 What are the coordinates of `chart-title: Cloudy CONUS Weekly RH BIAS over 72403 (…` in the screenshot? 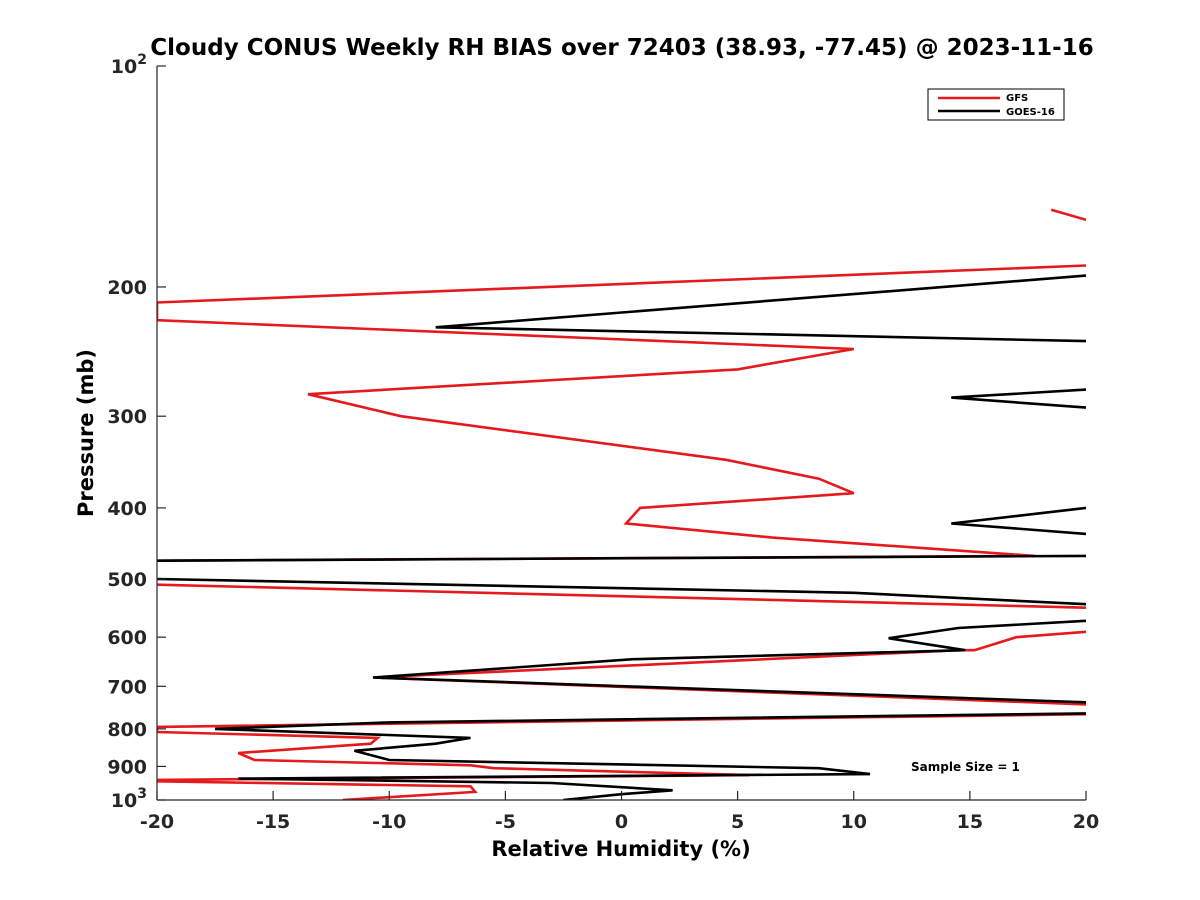 It's located at (621, 48).